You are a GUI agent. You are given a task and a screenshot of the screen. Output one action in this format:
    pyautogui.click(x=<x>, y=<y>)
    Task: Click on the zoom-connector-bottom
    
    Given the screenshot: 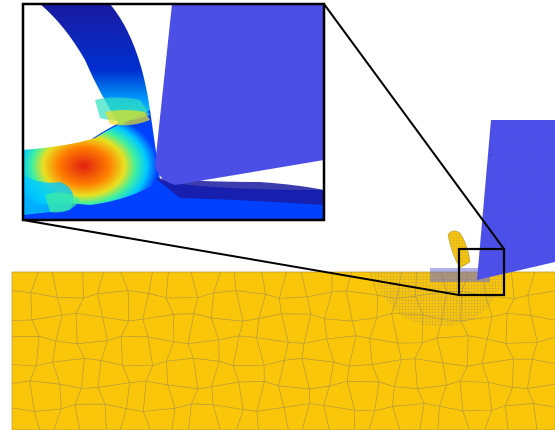 What is the action you would take?
    pyautogui.click(x=241, y=257)
    